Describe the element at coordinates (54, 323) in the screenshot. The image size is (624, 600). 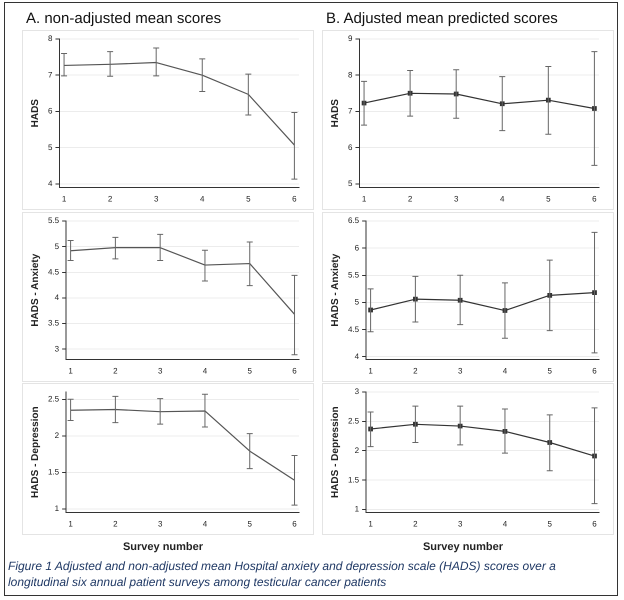
I see `y-tick-label: 3.5` at that location.